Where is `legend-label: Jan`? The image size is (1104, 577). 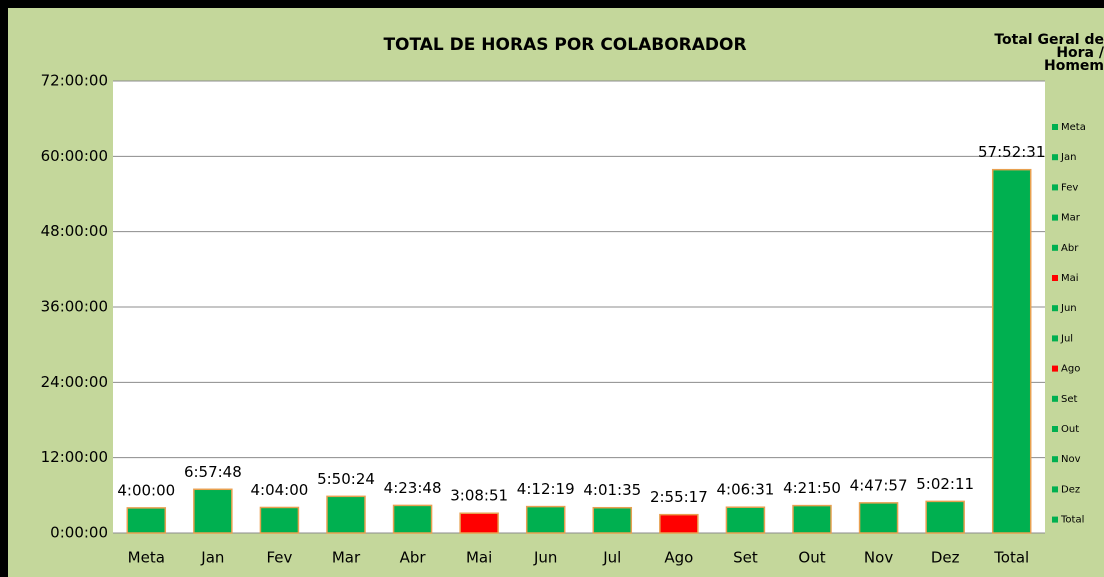 legend-label: Jan is located at coordinates (1068, 157).